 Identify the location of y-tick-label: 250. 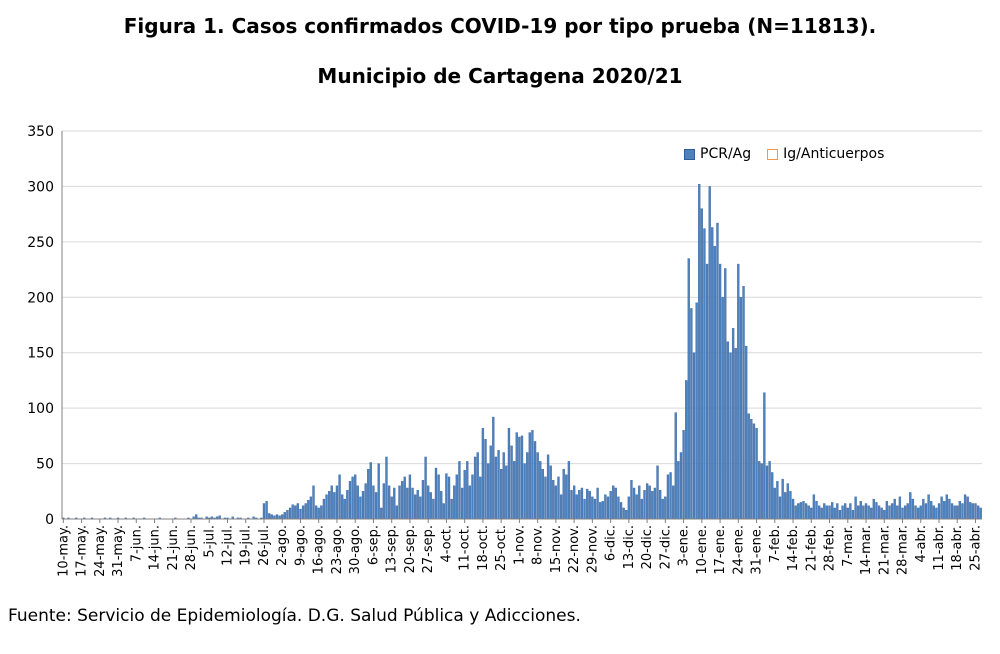
(40, 243).